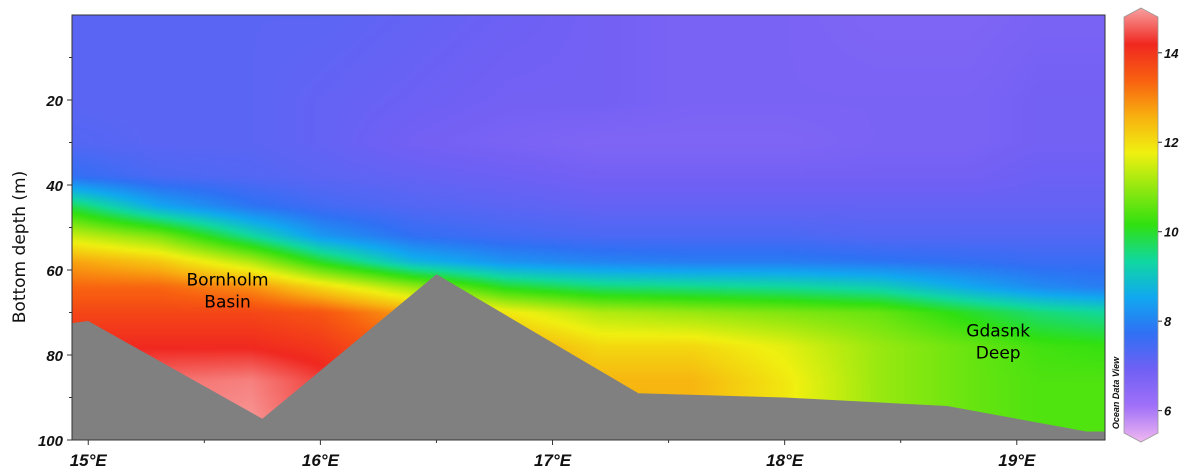 Image resolution: width=1182 pixels, height=471 pixels. What do you see at coordinates (51, 441) in the screenshot?
I see `y-tick-label: 100` at bounding box center [51, 441].